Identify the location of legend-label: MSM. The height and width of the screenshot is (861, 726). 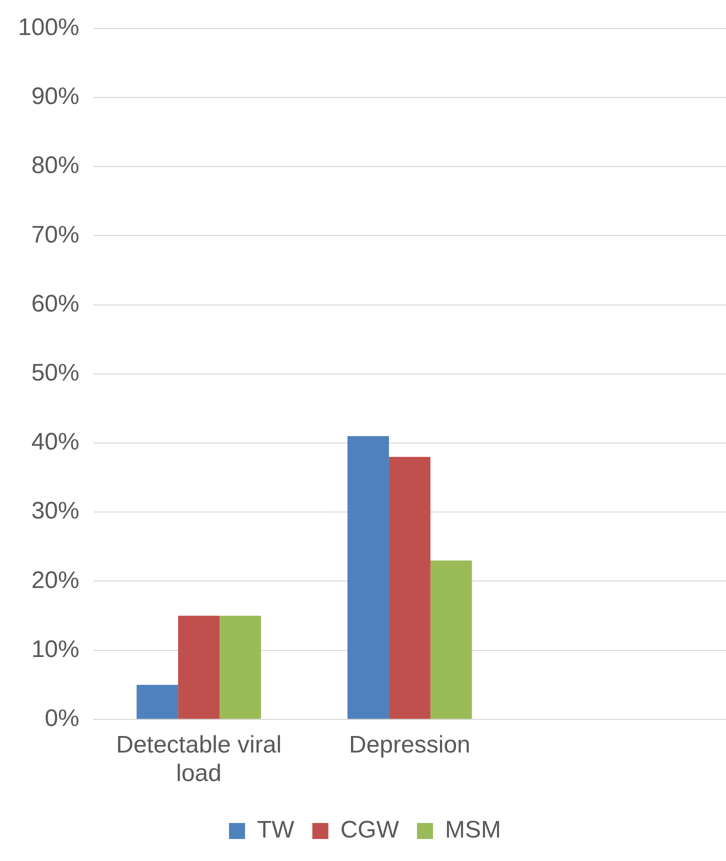
(472, 830).